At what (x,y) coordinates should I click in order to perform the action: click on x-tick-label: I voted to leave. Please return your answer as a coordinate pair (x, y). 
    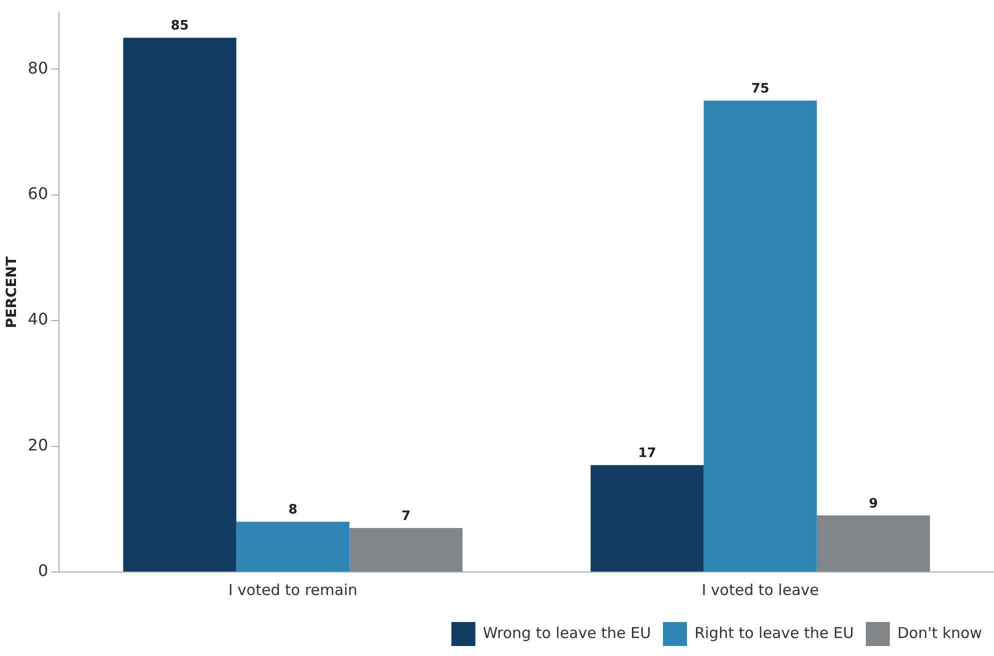
    Looking at the image, I should click on (760, 589).